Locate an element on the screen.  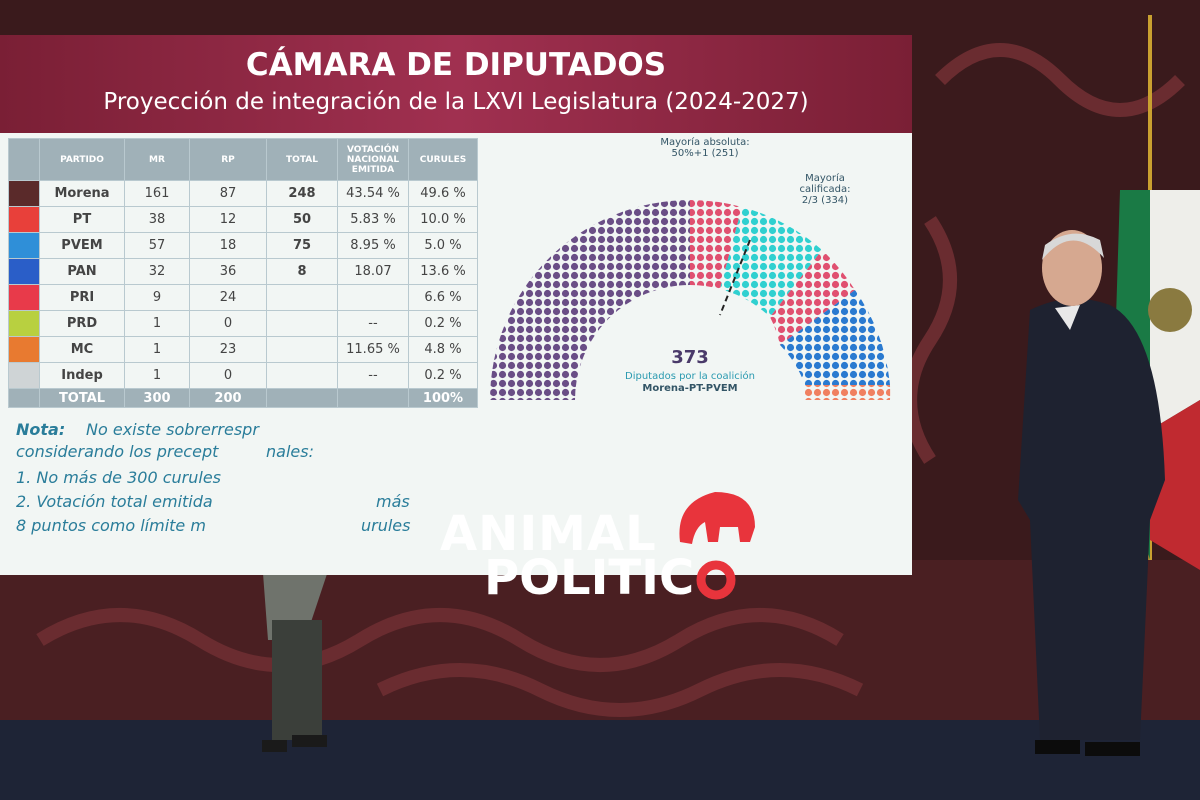
note-line: nales: is located at coordinates (290, 451).